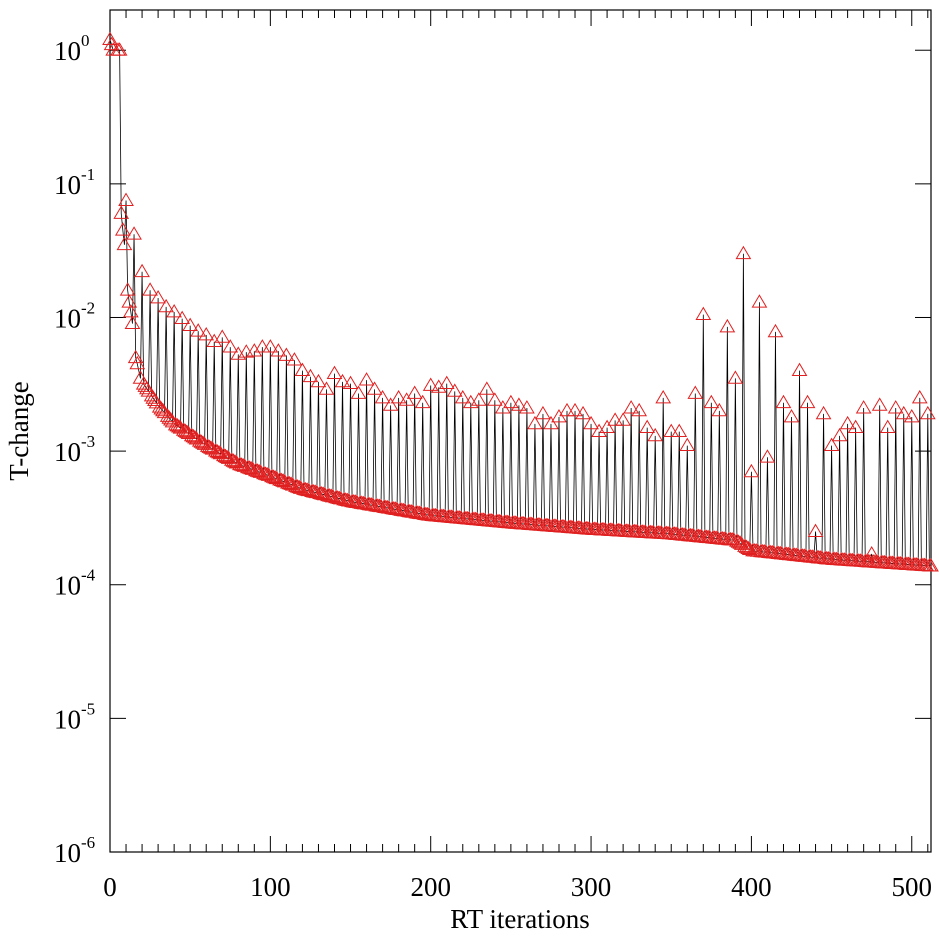 The image size is (939, 938). I want to click on x-axis-title: RT iterations, so click(520, 919).